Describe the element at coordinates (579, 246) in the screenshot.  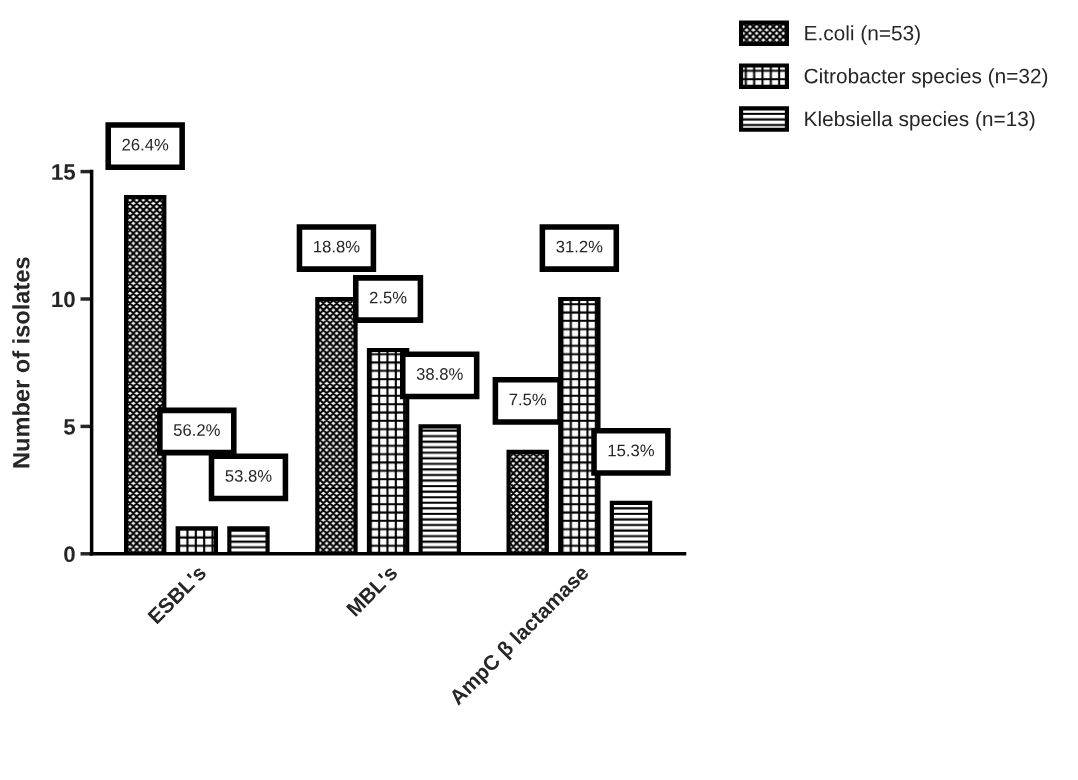
I see `annotation: 31.2%` at that location.